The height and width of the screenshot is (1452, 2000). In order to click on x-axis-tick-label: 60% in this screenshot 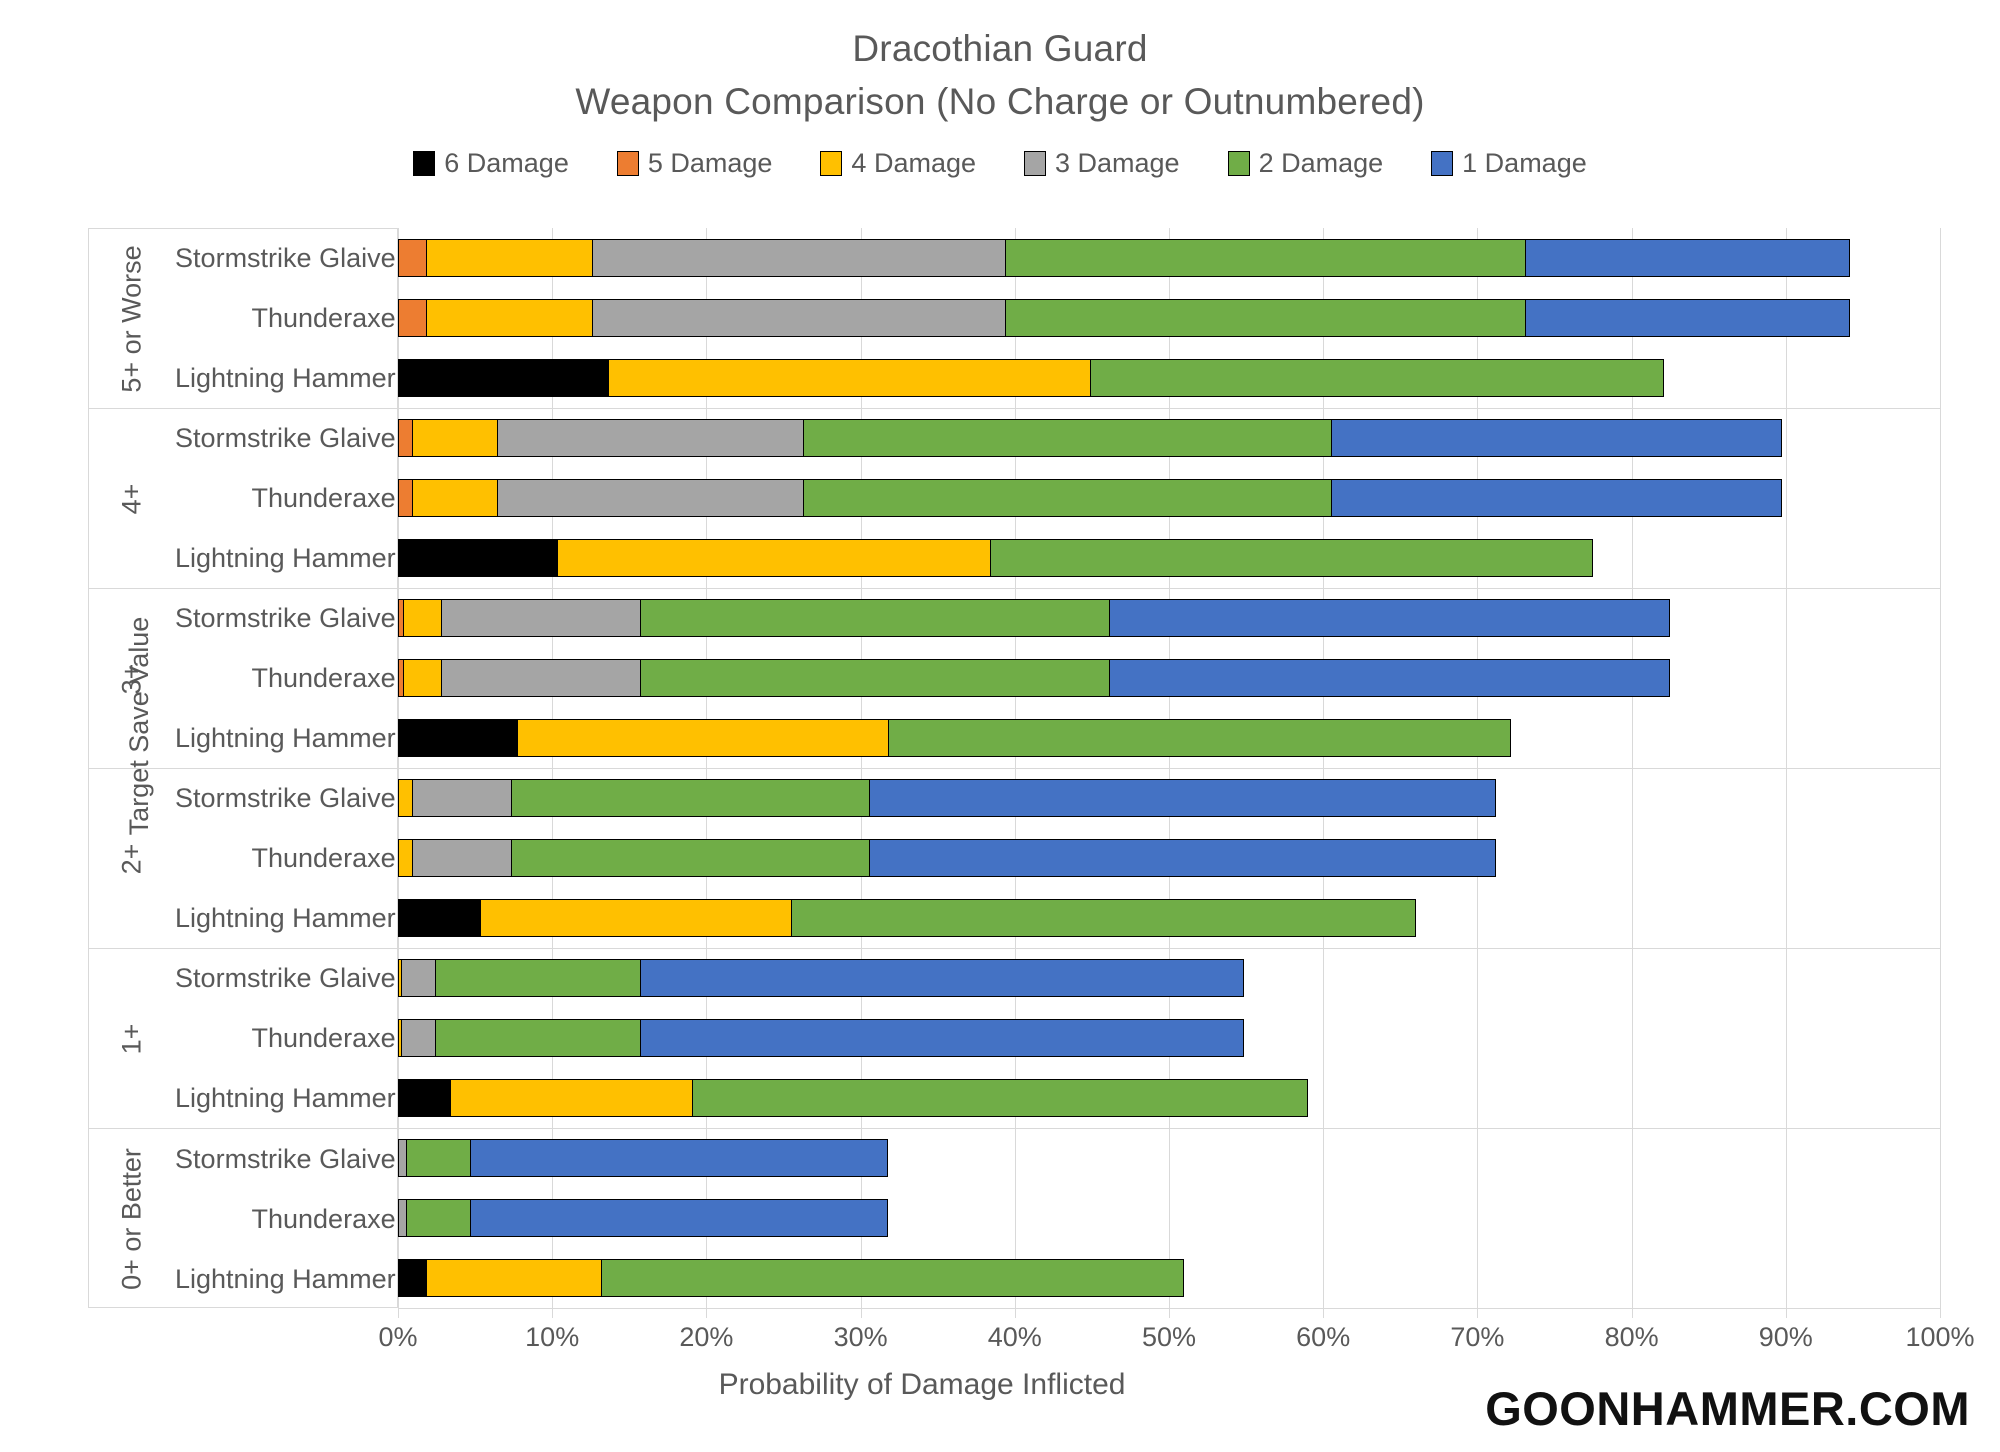, I will do `click(1323, 1337)`.